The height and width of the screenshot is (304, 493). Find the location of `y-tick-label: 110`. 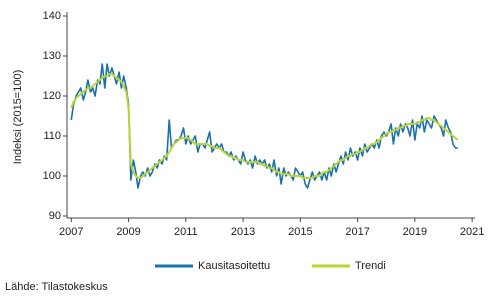

y-tick-label: 110 is located at coordinates (52, 136).